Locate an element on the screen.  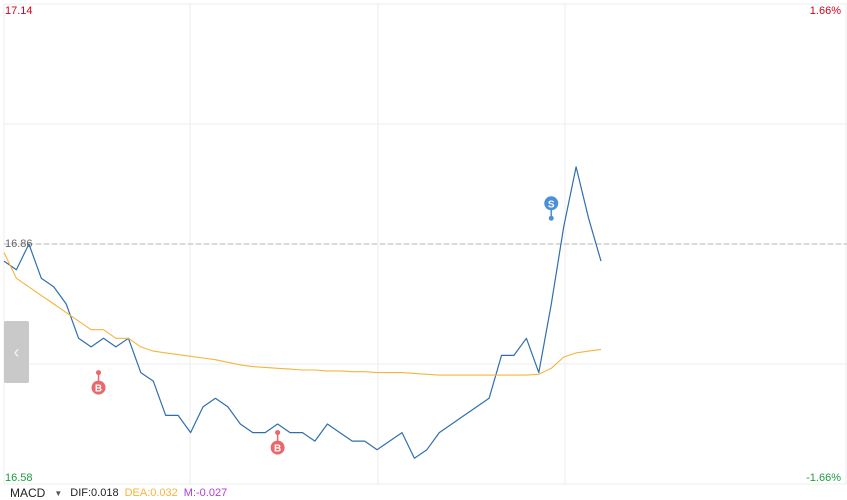
collapse-panel-button: ‹ is located at coordinates (16, 352).